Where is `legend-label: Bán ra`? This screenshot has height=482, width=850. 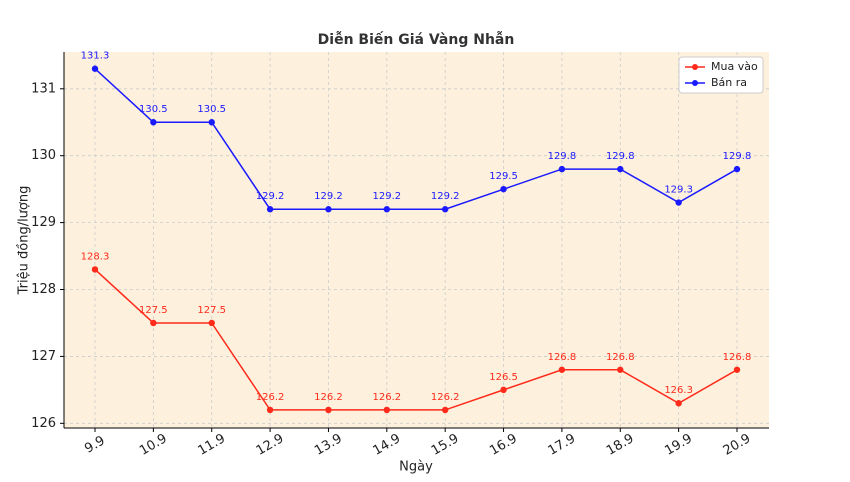
legend-label: Bán ra is located at coordinates (729, 82).